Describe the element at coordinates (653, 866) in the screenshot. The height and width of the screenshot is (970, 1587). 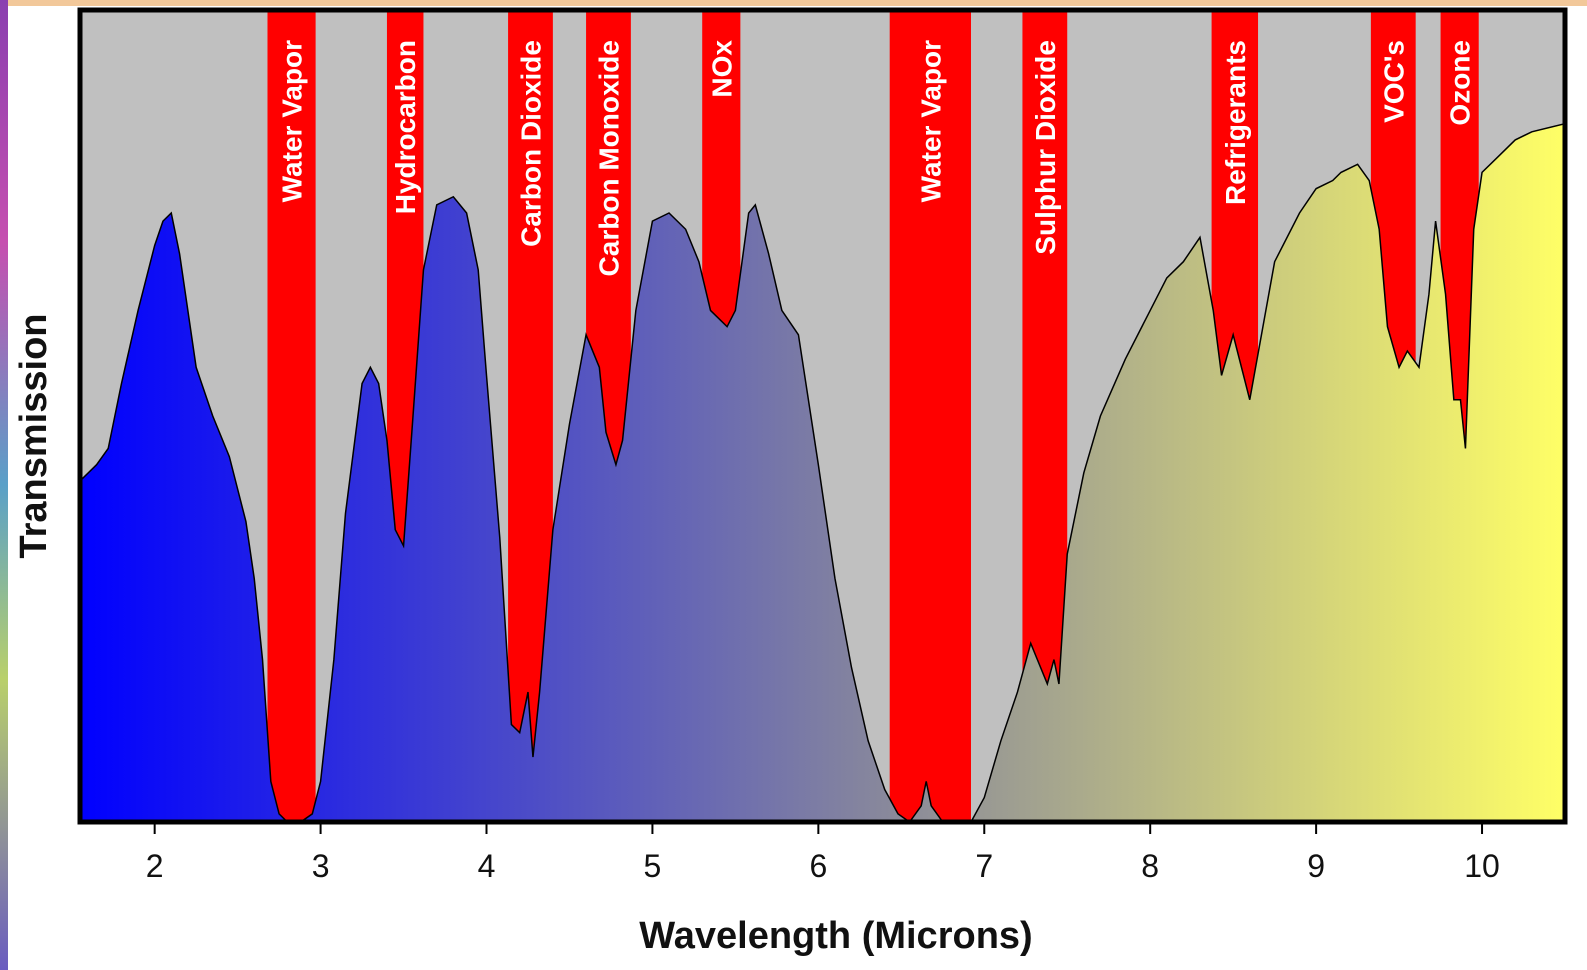
I see `x-tick-label-3: 5` at that location.